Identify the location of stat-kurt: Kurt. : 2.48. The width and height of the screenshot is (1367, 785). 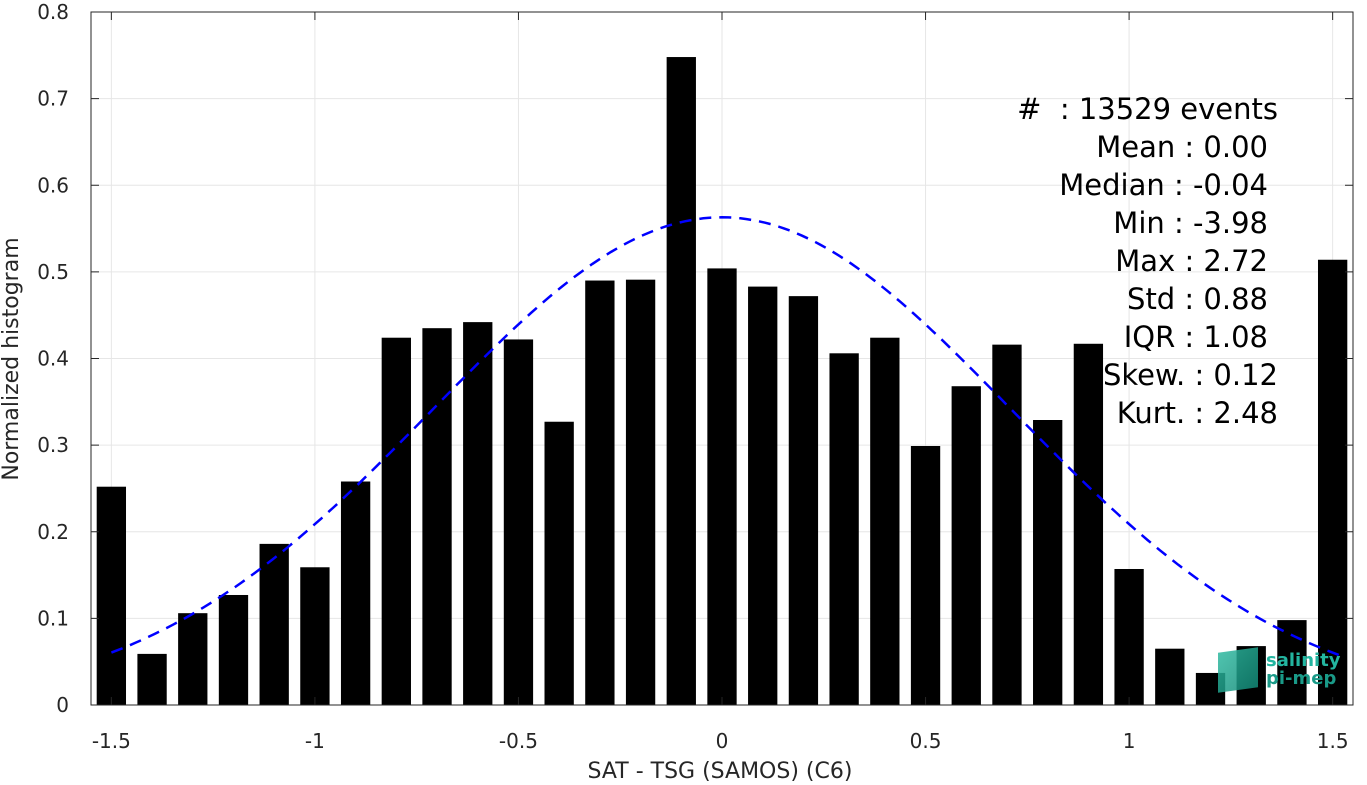
(1197, 413).